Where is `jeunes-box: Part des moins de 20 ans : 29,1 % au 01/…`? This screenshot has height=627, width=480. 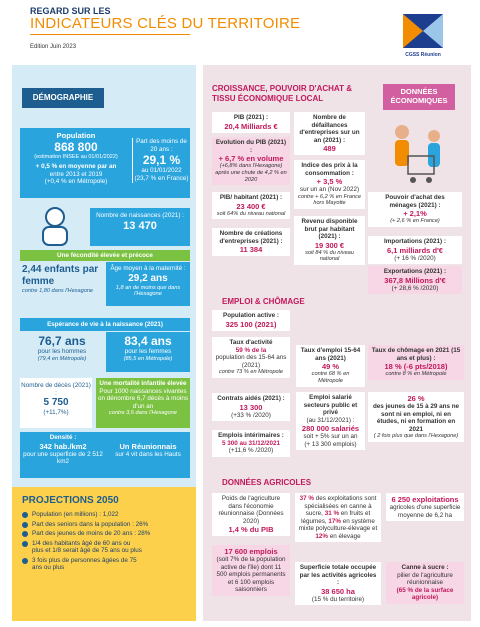 jeunes-box: Part des moins de 20 ans : 29,1 % au 01/… is located at coordinates (161, 160).